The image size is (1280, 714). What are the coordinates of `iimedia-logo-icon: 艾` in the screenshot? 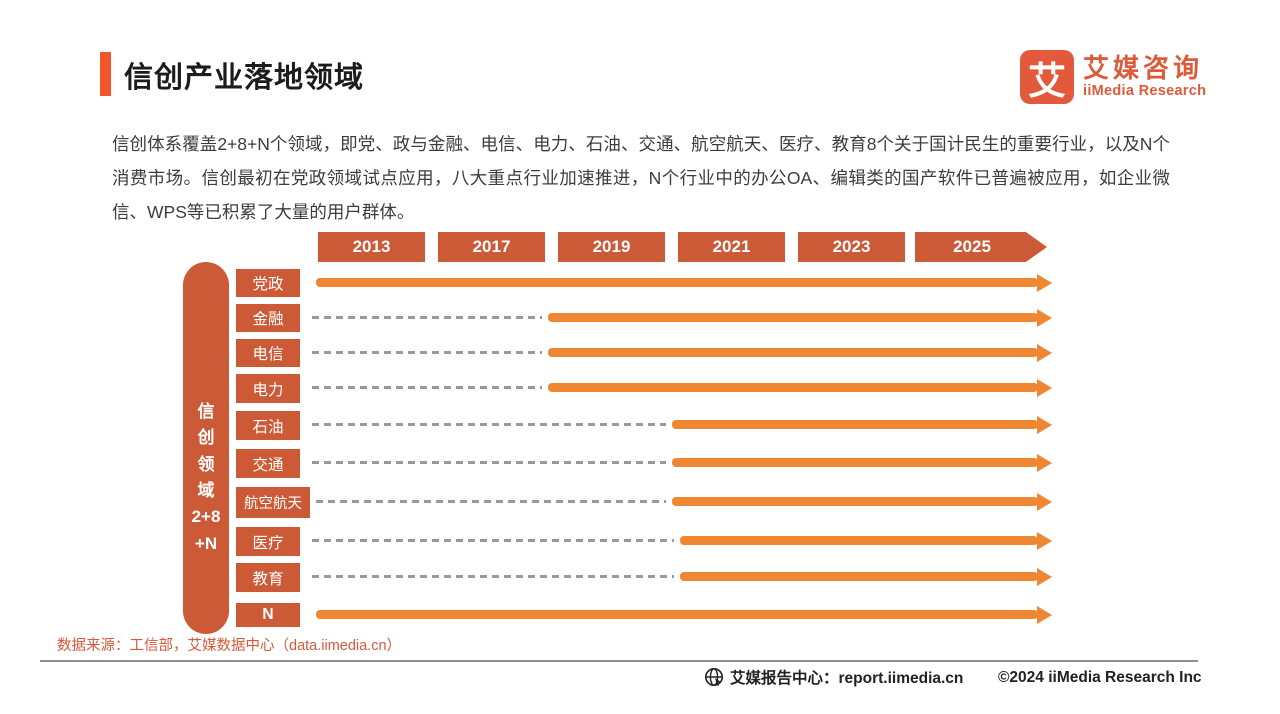 It's located at (1047, 77).